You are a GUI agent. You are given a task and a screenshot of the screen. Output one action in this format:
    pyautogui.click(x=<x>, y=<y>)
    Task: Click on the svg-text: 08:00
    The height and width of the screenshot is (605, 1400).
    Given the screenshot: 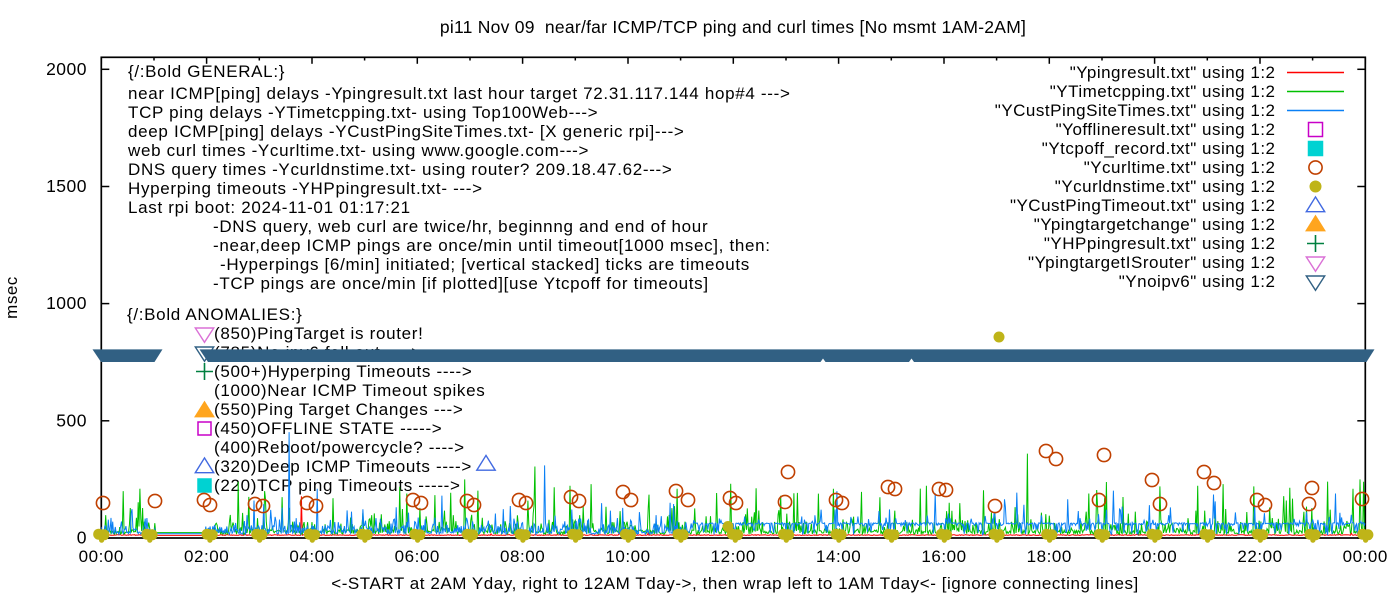 What is the action you would take?
    pyautogui.click(x=522, y=556)
    